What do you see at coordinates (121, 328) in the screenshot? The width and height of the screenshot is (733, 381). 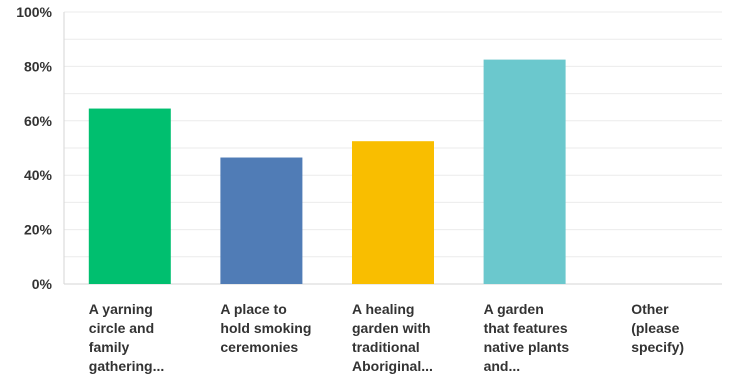 I see `x-category-label-line: circle and` at bounding box center [121, 328].